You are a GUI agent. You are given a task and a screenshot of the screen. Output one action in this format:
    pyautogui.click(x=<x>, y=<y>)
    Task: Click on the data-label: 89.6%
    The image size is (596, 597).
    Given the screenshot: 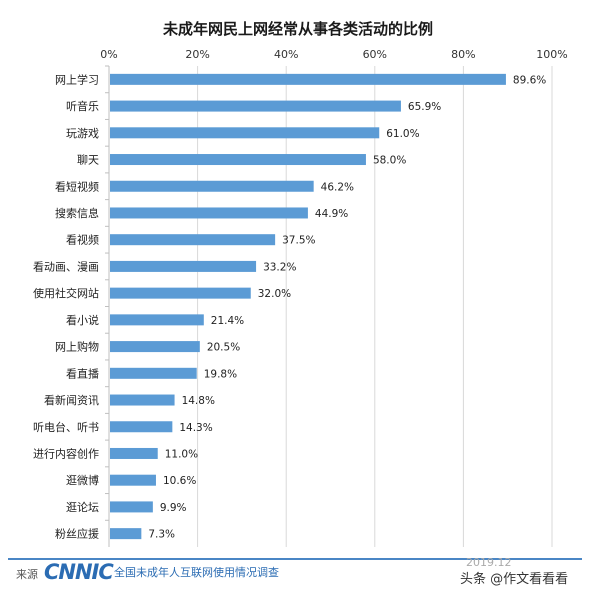 What is the action you would take?
    pyautogui.click(x=529, y=80)
    